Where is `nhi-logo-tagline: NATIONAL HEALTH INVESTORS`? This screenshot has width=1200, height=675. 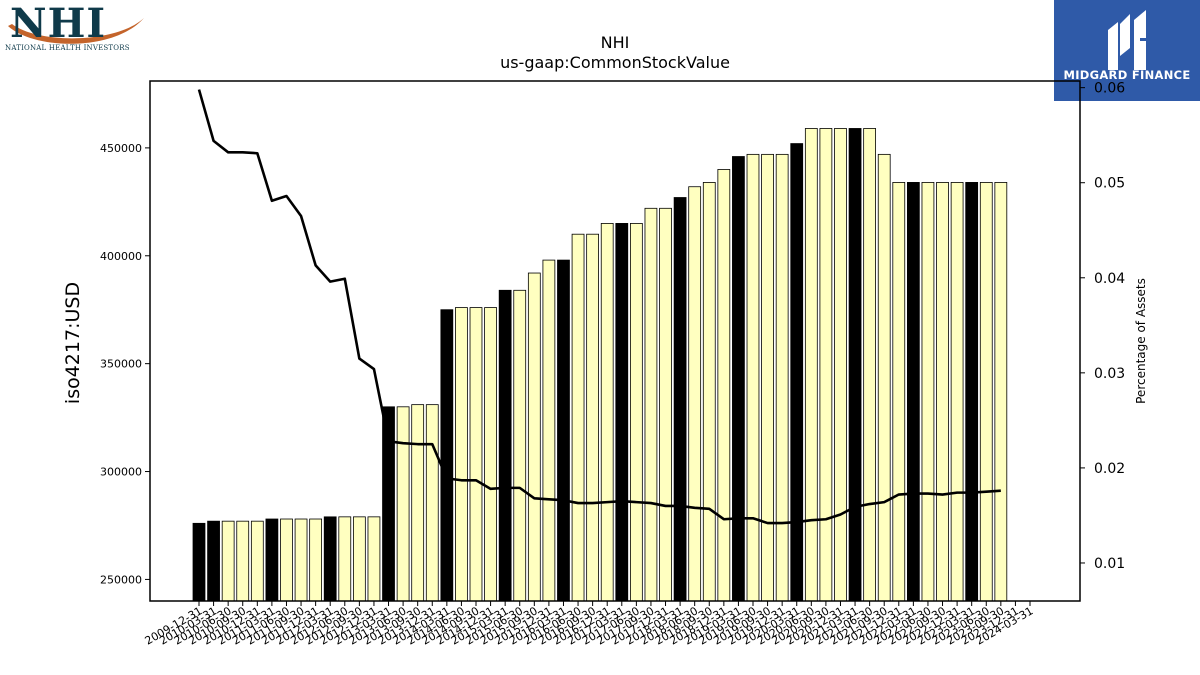 nhi-logo-tagline: NATIONAL HEALTH INVESTORS is located at coordinates (67, 48).